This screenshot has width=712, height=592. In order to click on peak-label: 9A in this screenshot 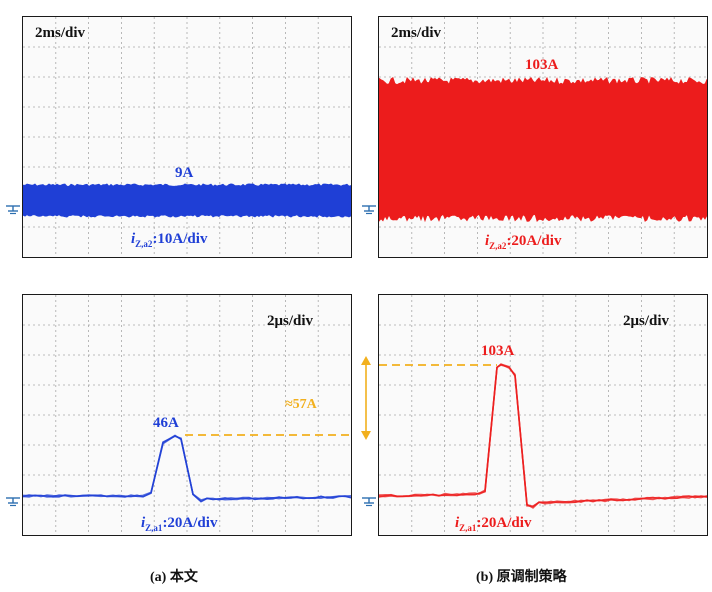, I will do `click(184, 173)`.